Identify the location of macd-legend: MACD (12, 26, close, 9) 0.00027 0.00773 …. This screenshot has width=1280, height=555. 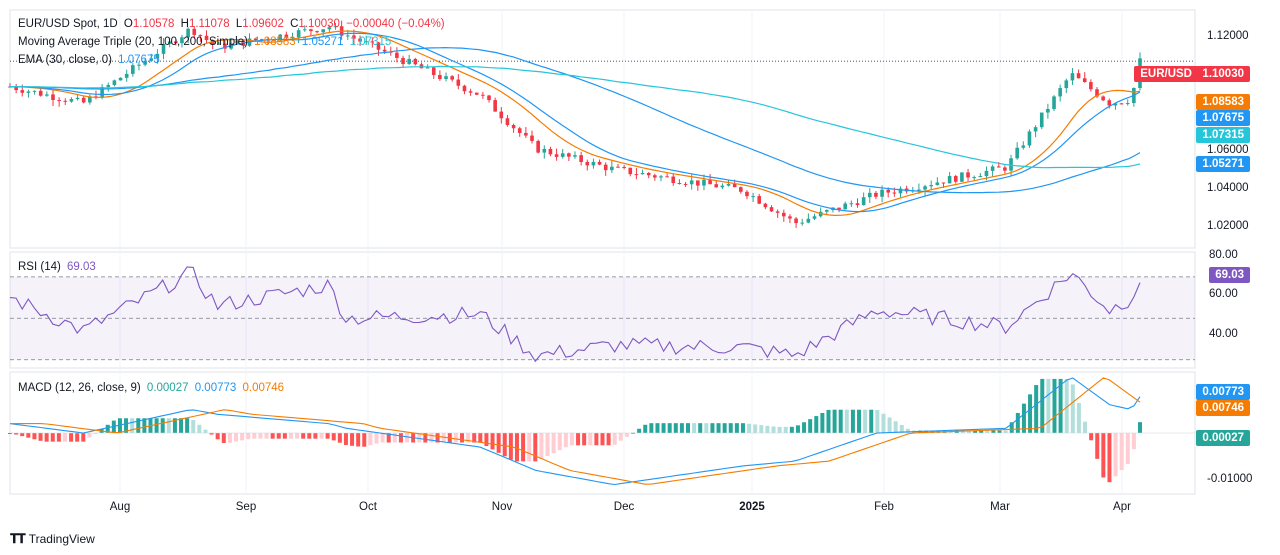
(152, 388).